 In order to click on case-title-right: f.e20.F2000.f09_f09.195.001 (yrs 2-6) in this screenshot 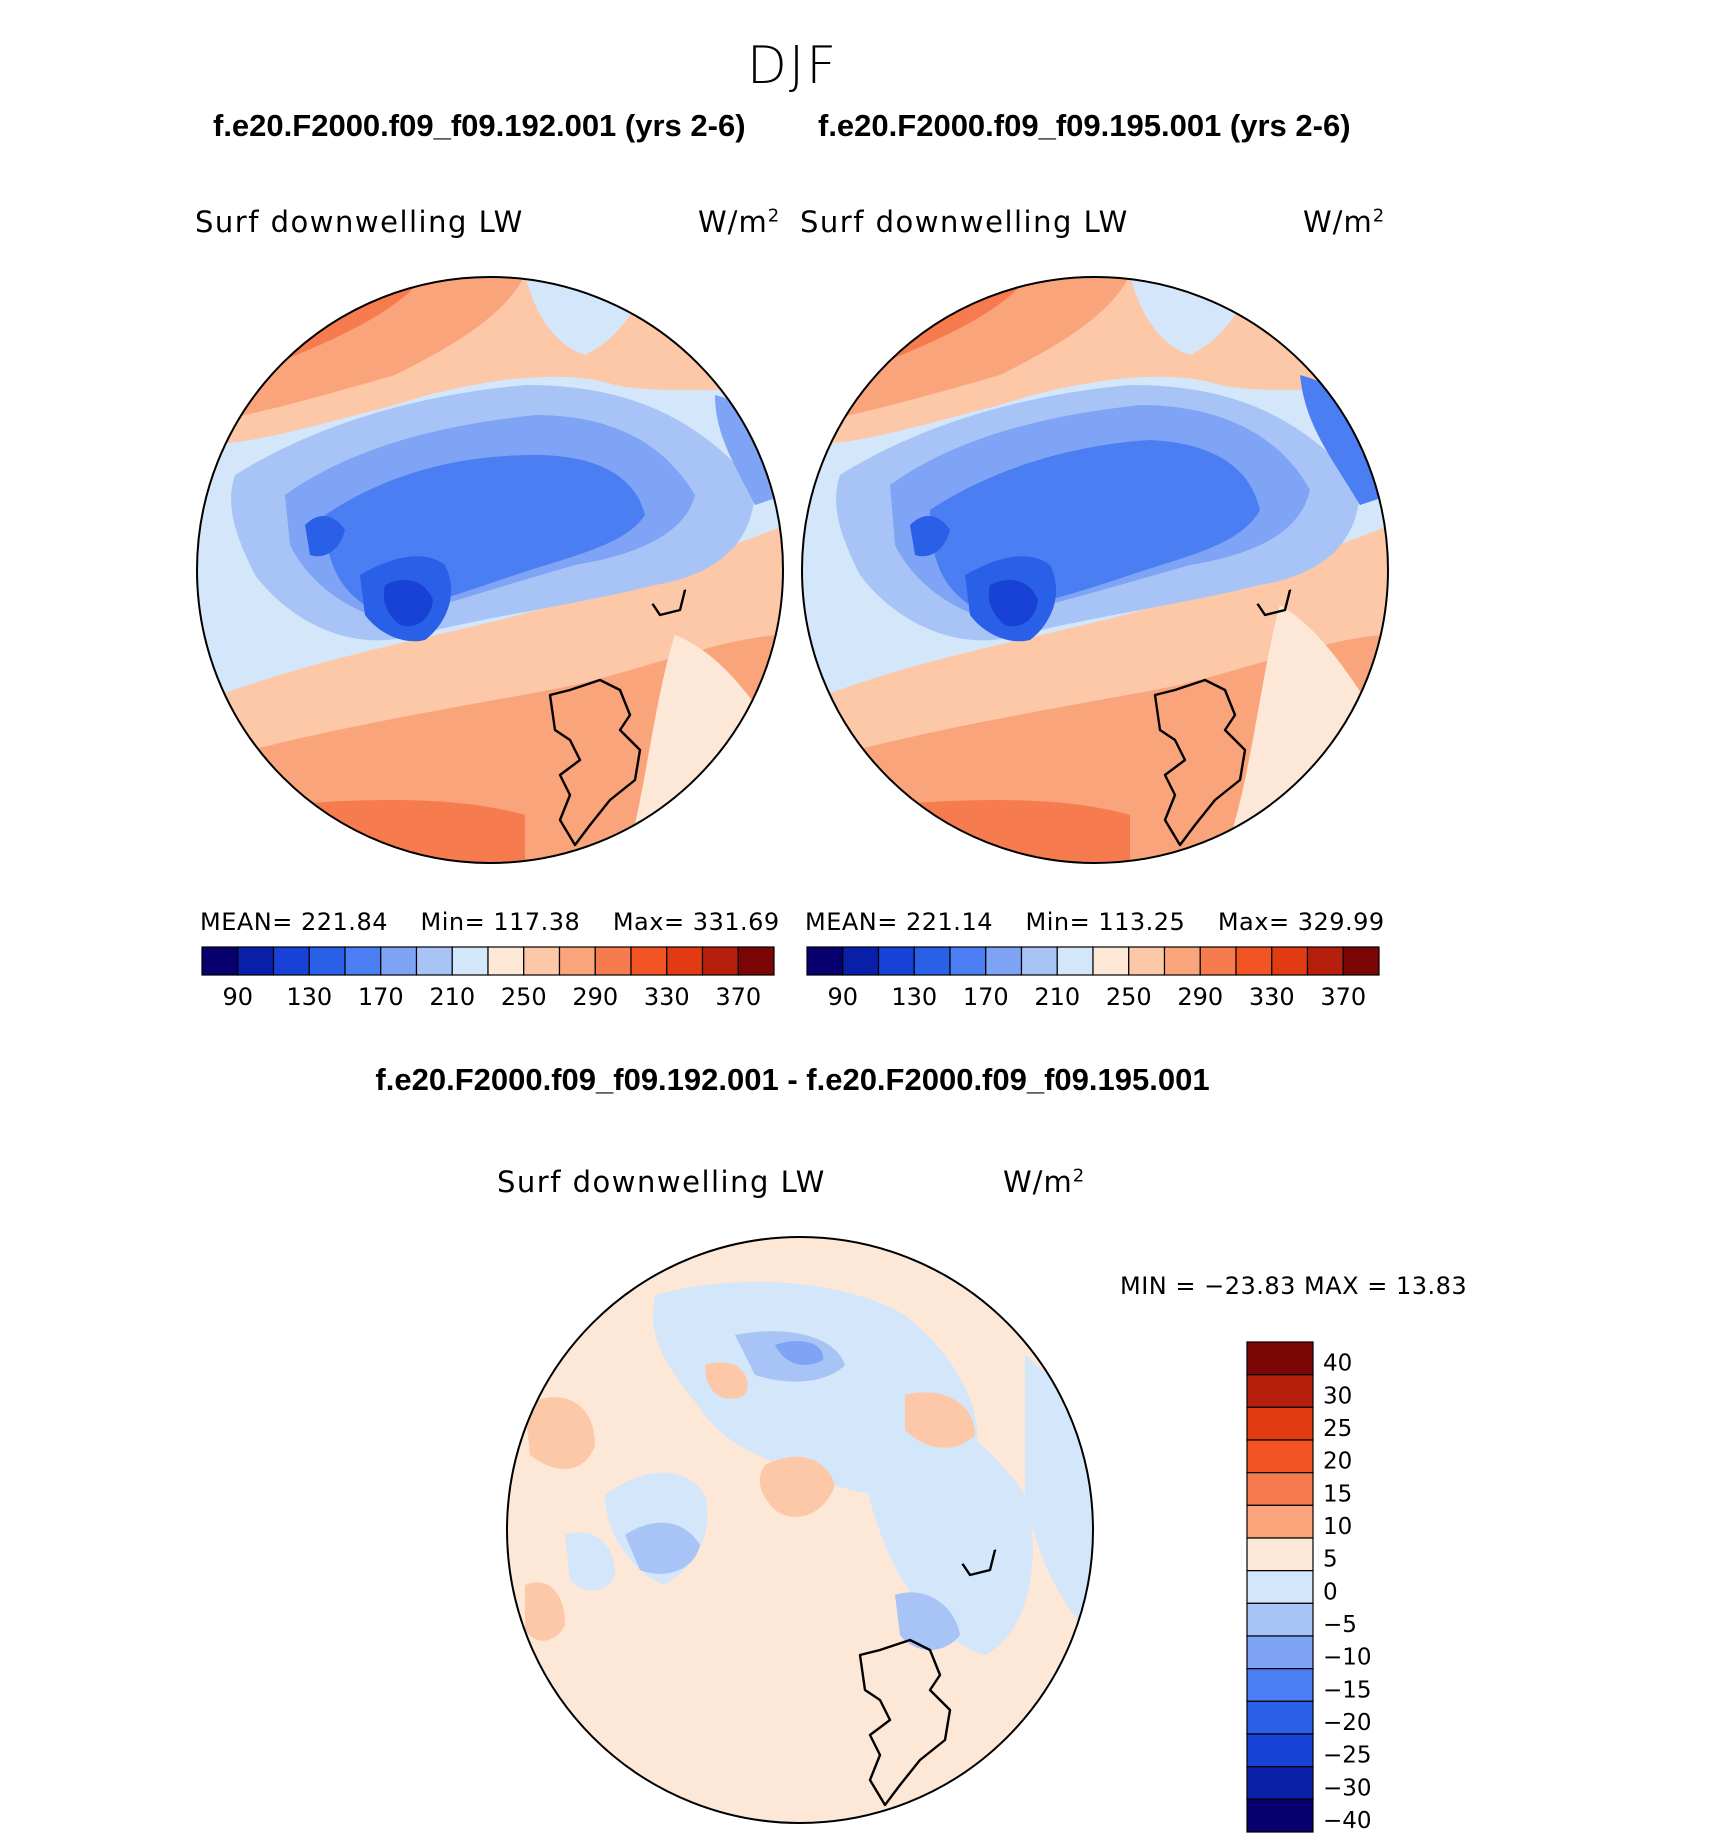, I will do `click(1084, 125)`.